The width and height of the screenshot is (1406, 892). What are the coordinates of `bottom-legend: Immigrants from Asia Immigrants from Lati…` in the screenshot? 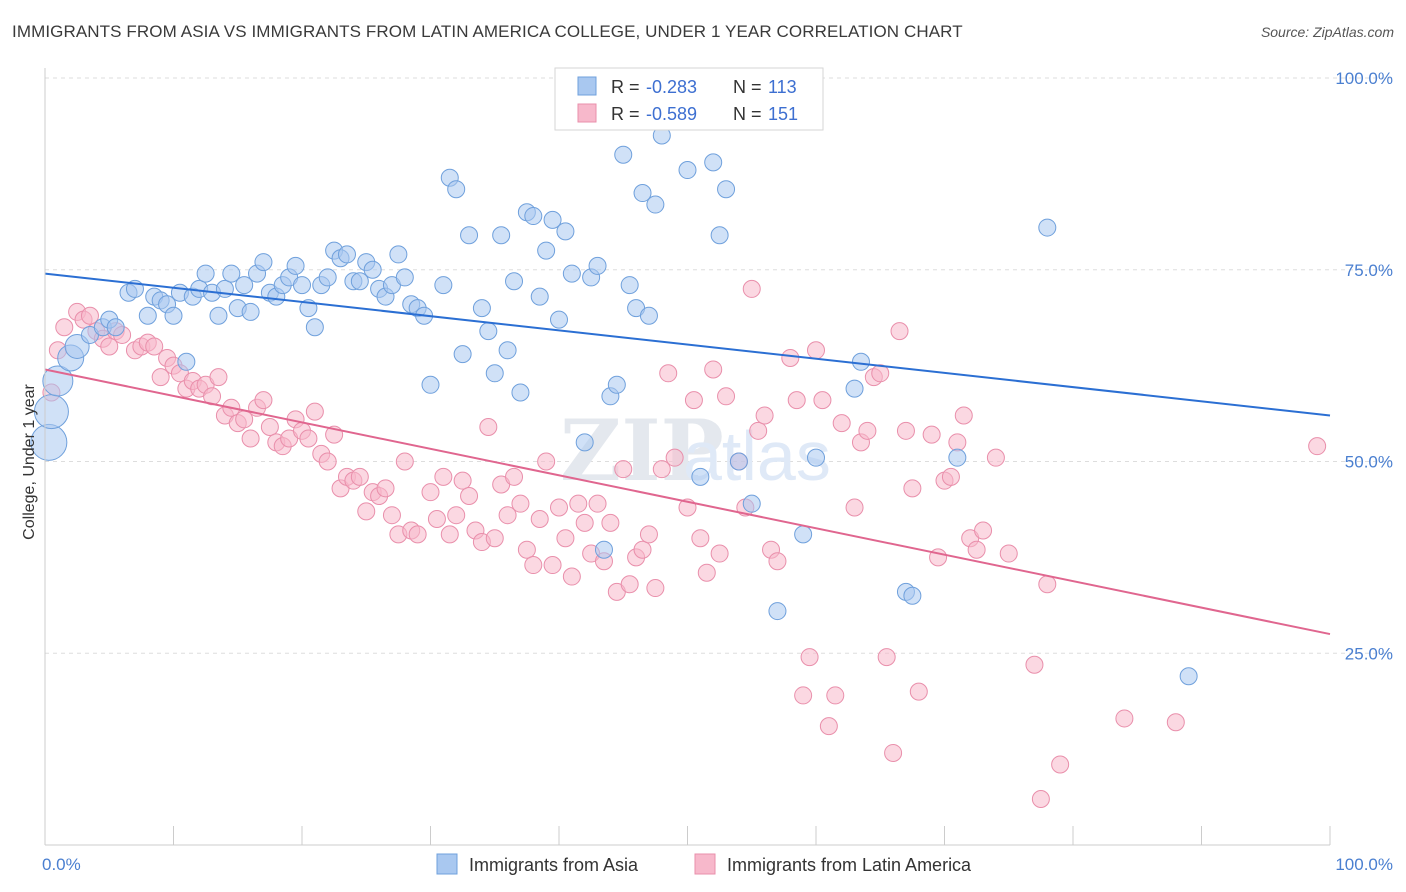 It's located at (704, 864).